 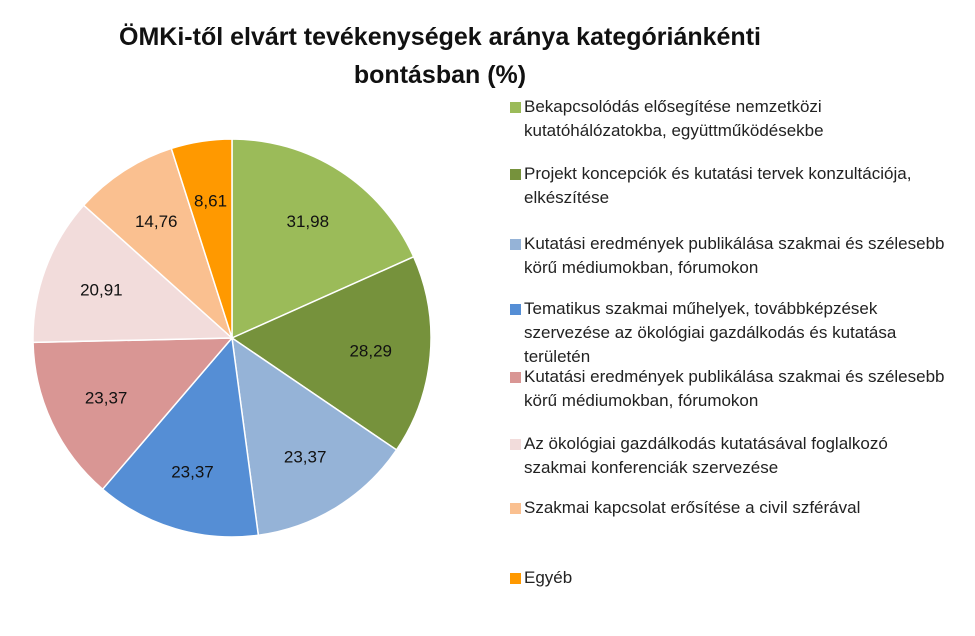 What do you see at coordinates (548, 577) in the screenshot?
I see `legend-label-8: Egyéb` at bounding box center [548, 577].